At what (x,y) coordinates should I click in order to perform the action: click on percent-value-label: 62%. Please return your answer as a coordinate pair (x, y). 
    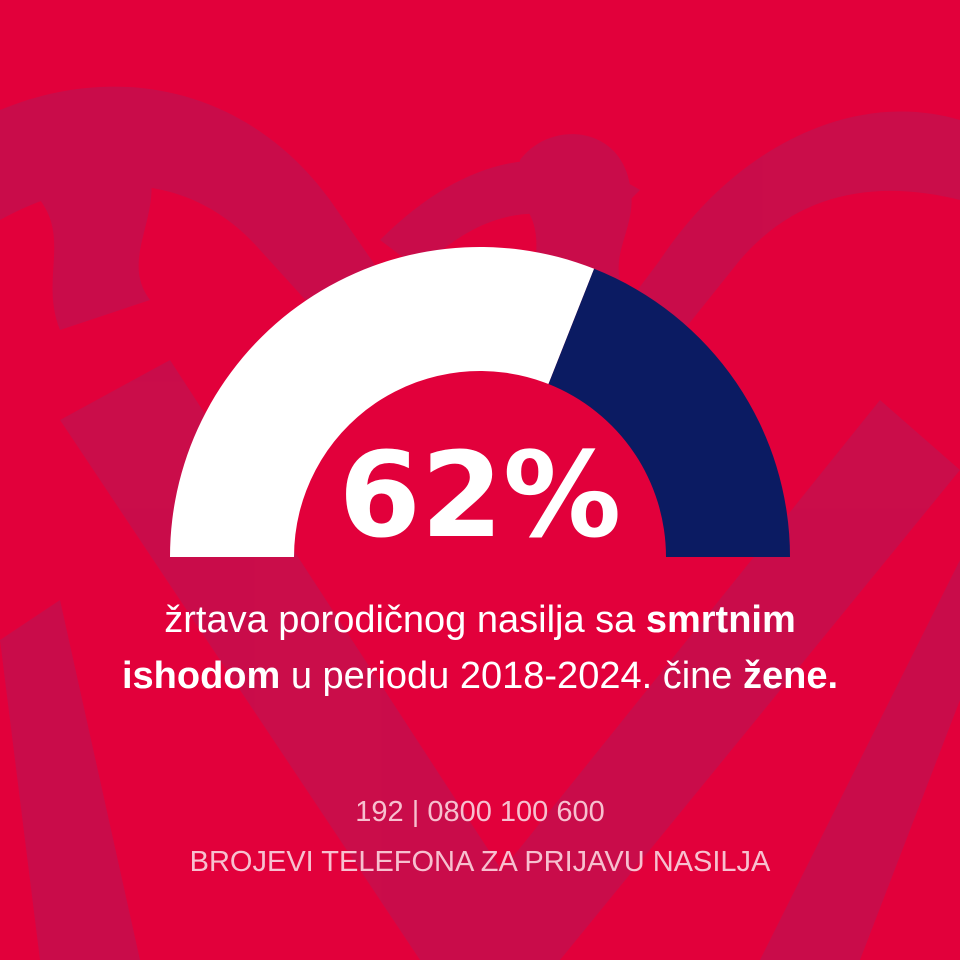
    Looking at the image, I should click on (480, 495).